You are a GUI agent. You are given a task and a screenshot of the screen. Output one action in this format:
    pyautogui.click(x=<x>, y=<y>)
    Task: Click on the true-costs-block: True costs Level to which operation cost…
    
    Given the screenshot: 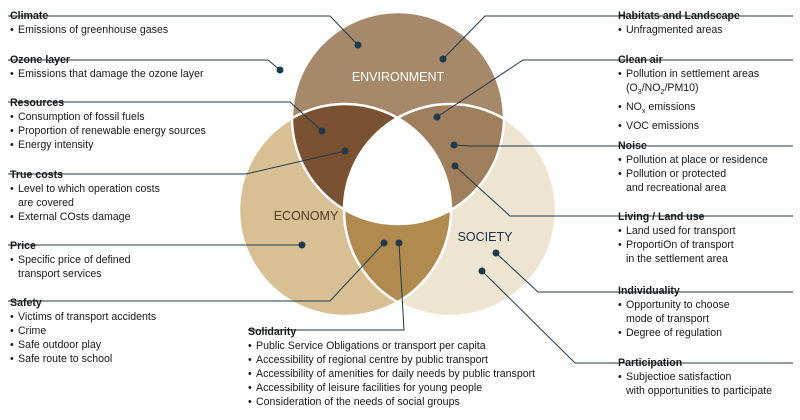 What is the action you would take?
    pyautogui.click(x=85, y=196)
    